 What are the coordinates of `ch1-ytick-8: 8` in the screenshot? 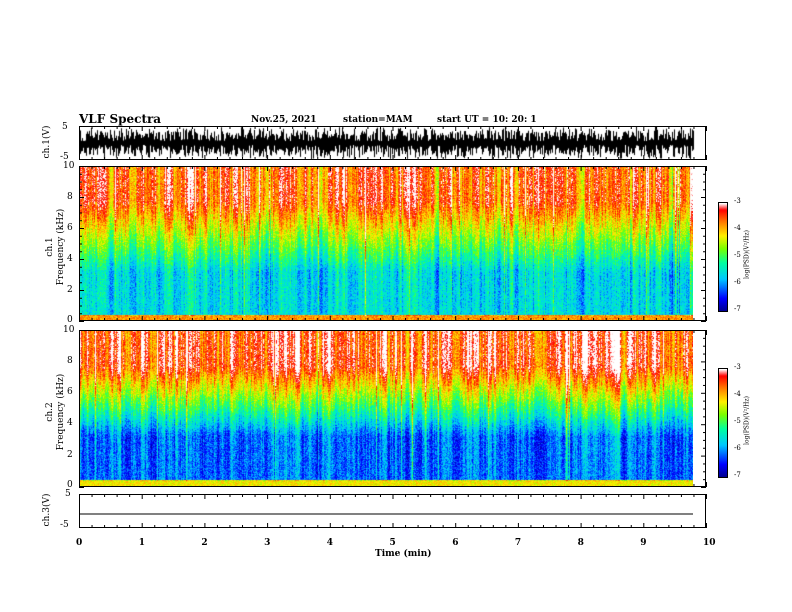 It's located at (70, 197).